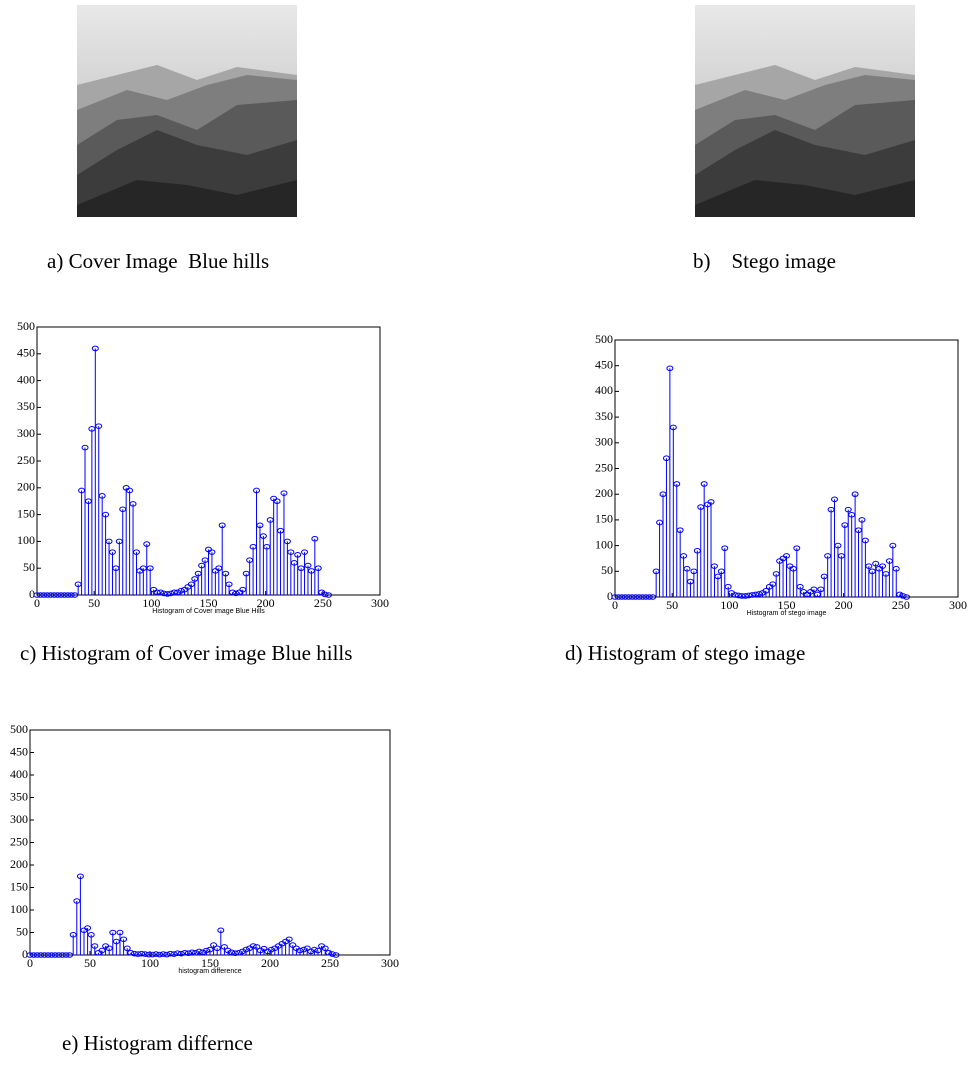  What do you see at coordinates (209, 971) in the screenshot?
I see `x-axis-title: histogram difference` at bounding box center [209, 971].